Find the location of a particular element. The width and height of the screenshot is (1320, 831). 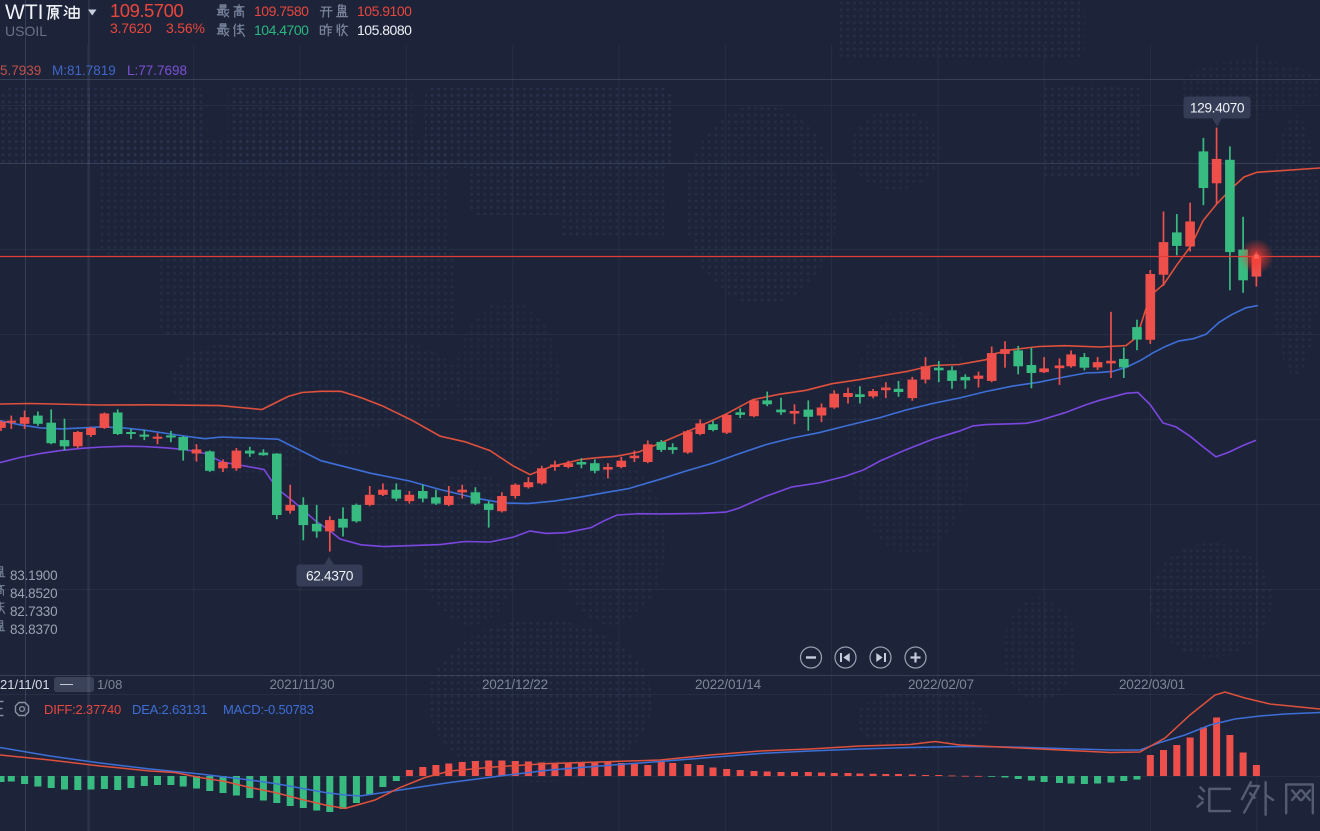

svg-text: MACD:-0.50783 is located at coordinates (268, 709).